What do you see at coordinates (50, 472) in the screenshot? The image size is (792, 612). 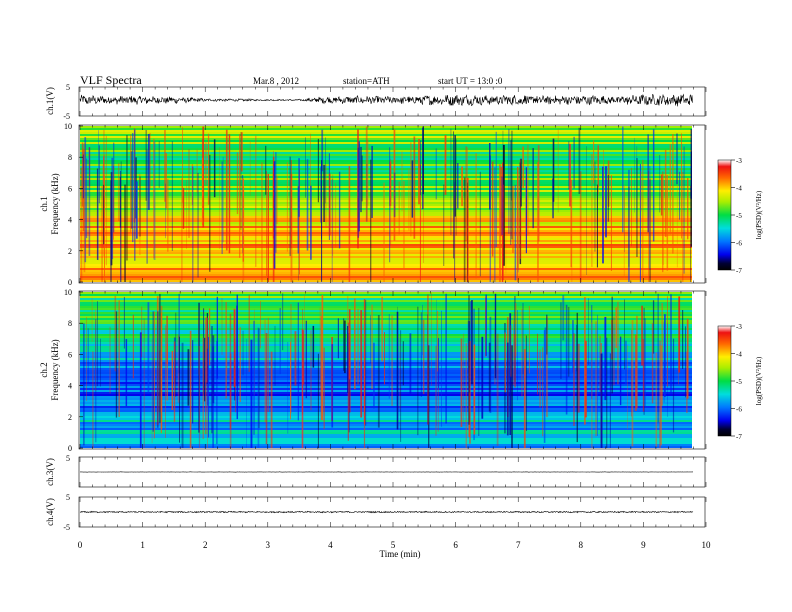 I see `ch3-waveform-ylabel: ch.3(V)` at bounding box center [50, 472].